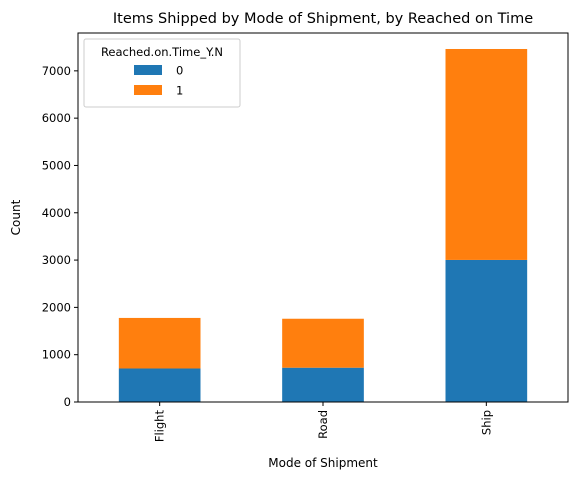 The height and width of the screenshot is (480, 580). What do you see at coordinates (60, 236) in the screenshot?
I see `y-axis-ticks: 0 1000 2000 3000 4000 5000 6000 7000` at bounding box center [60, 236].